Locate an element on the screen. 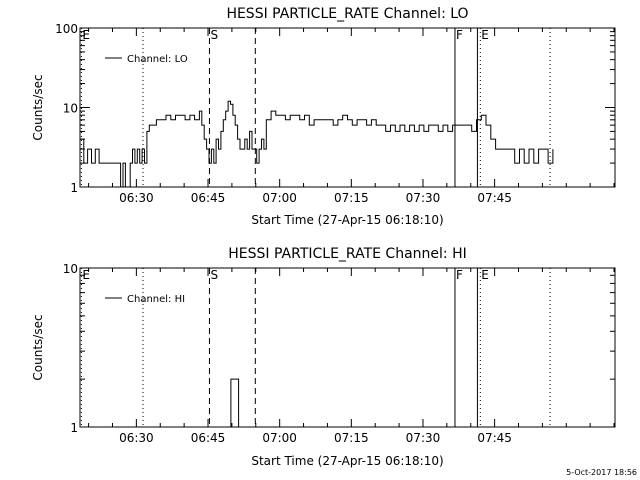 Image resolution: width=640 pixels, height=480 pixels. legend-entry: Channel: HI is located at coordinates (156, 299).